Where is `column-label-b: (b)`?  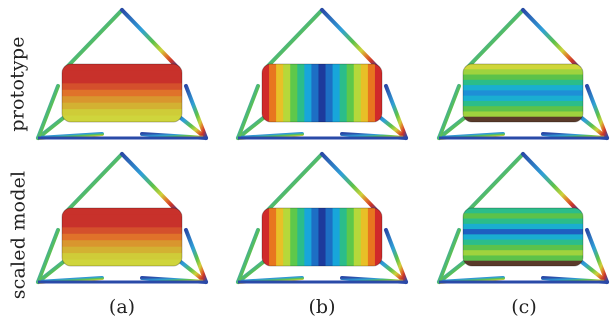 column-label-b: (b) is located at coordinates (322, 307).